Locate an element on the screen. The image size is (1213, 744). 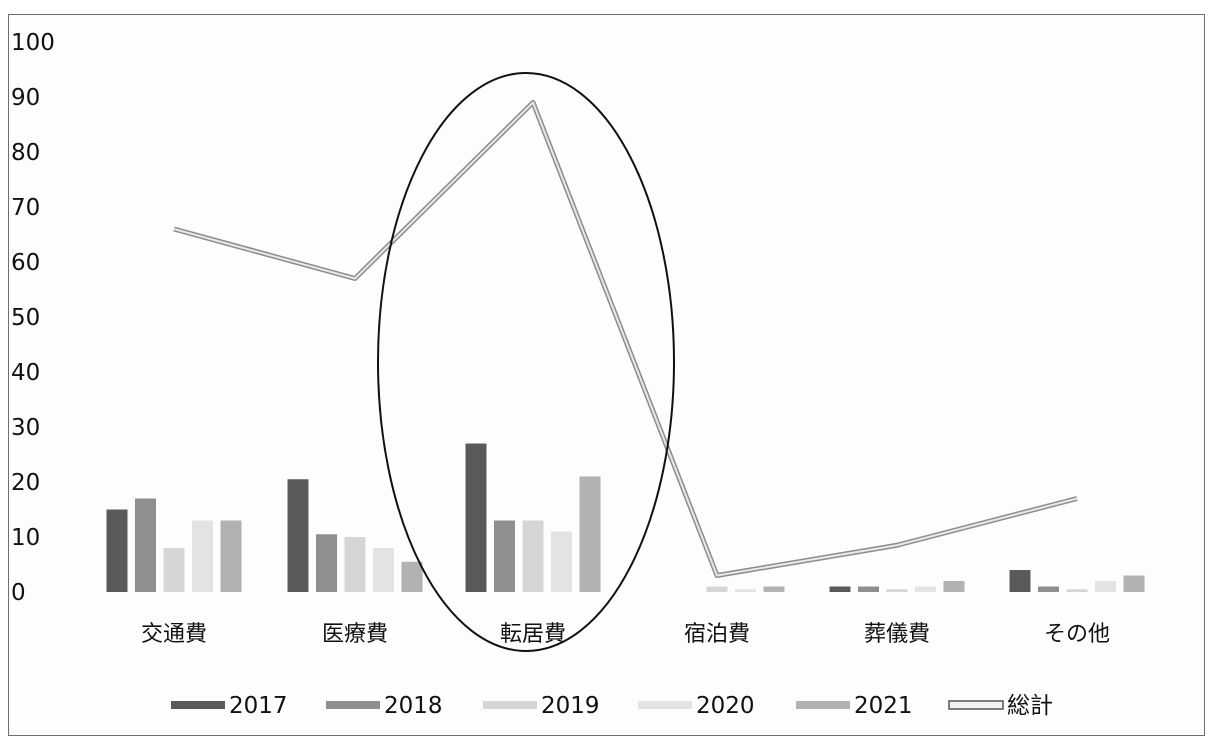
legend-label: 2020 is located at coordinates (725, 706).